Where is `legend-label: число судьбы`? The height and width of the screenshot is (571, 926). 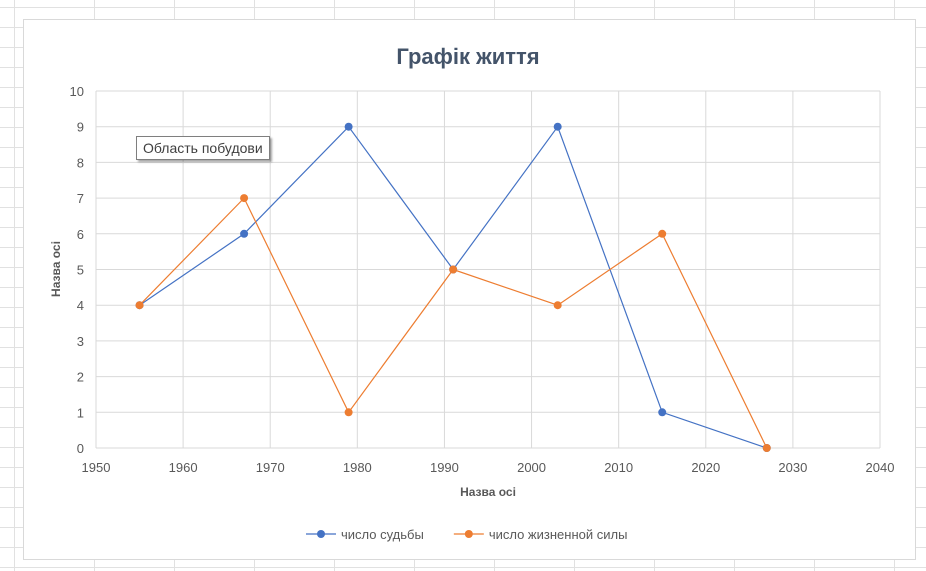 legend-label: число судьбы is located at coordinates (382, 534).